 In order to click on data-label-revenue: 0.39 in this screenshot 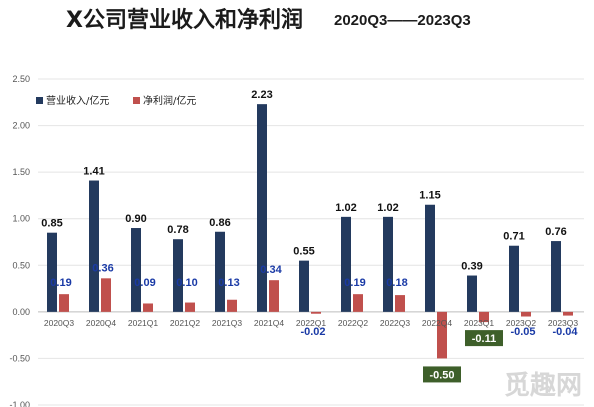, I will do `click(471, 267)`.